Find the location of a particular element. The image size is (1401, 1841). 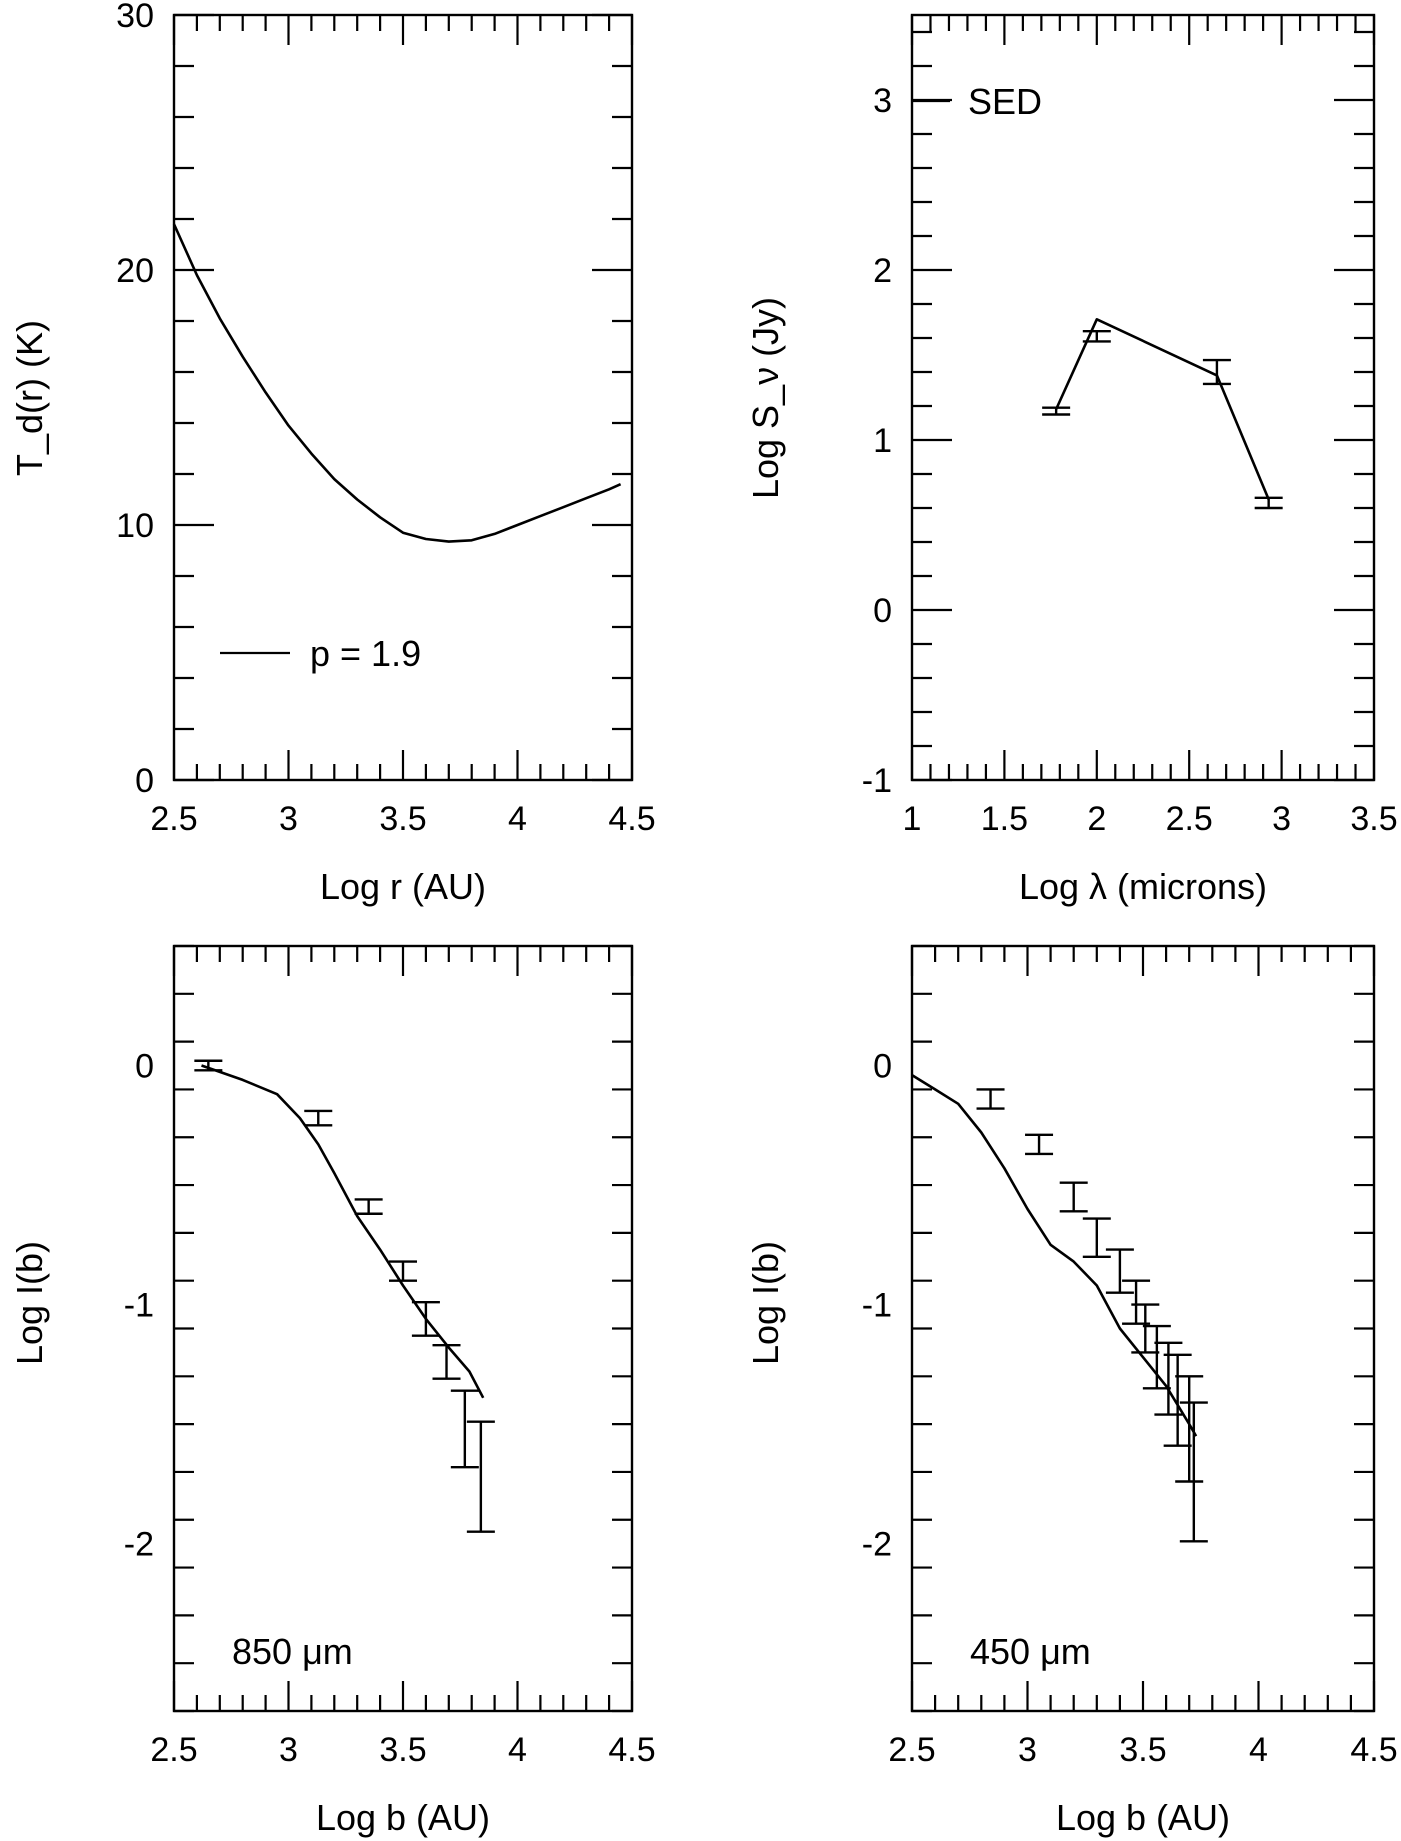

x-tick-labels-850: 2.5 3 3.5 4 4.5 is located at coordinates (402, 1750).